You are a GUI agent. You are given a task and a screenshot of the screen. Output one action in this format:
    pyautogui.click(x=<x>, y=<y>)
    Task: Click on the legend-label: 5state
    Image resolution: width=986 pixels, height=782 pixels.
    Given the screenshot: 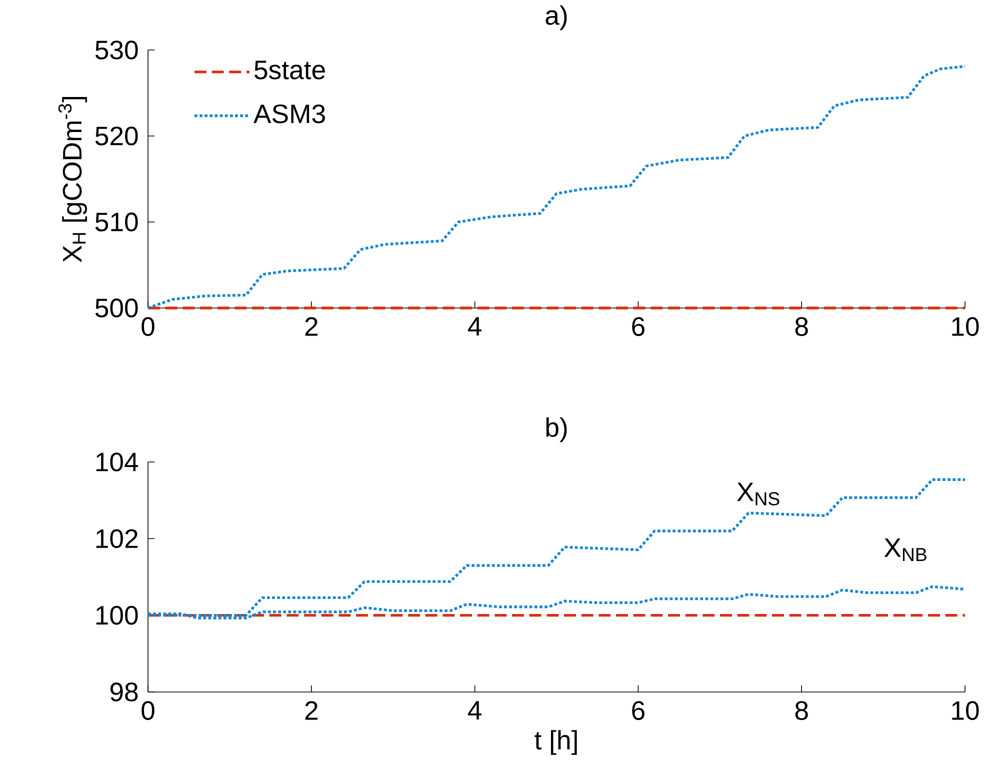 What is the action you would take?
    pyautogui.click(x=289, y=70)
    